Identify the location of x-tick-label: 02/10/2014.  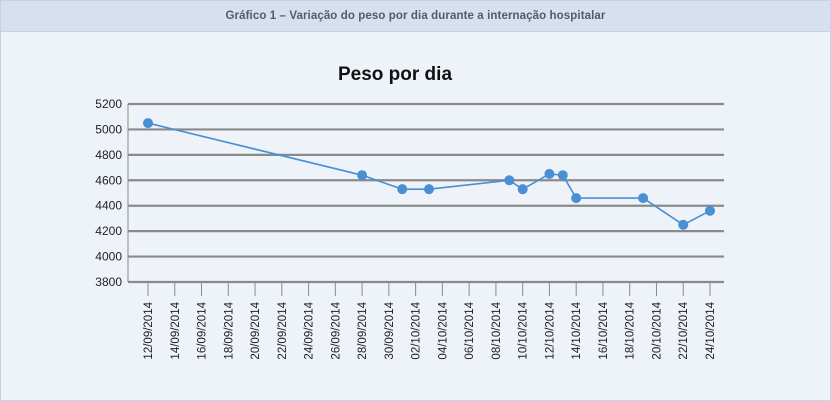
(417, 330).